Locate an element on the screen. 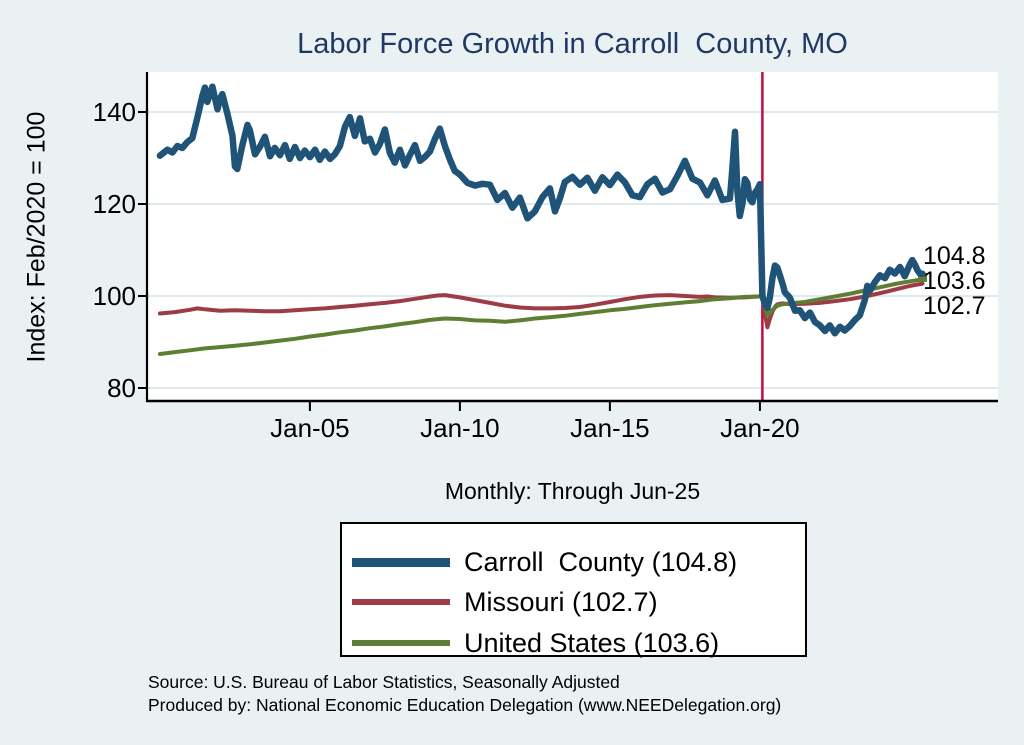  series-end-label: 103.6 is located at coordinates (954, 281).